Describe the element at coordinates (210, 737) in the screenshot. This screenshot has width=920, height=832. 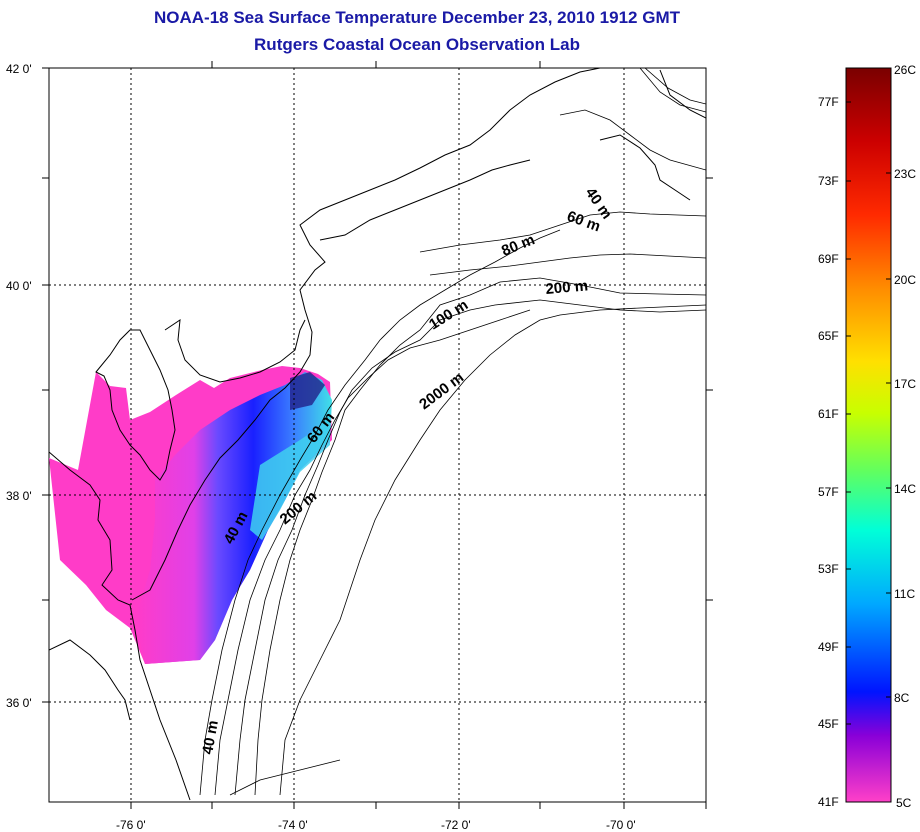
I see `depth-label: 40 m` at that location.